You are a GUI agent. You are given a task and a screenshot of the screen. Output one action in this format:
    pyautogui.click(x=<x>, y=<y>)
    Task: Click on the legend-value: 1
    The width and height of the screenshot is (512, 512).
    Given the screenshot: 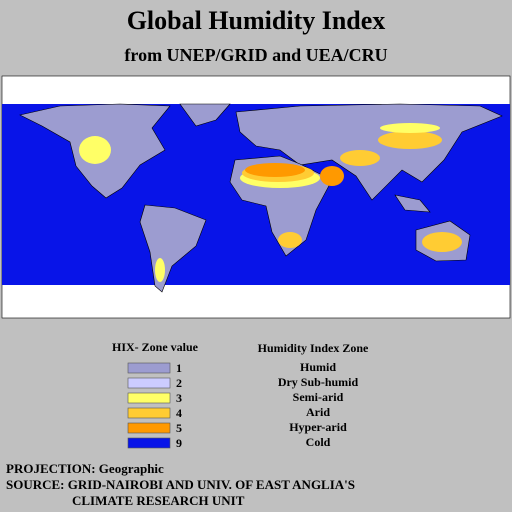 What is the action you would take?
    pyautogui.click(x=179, y=368)
    